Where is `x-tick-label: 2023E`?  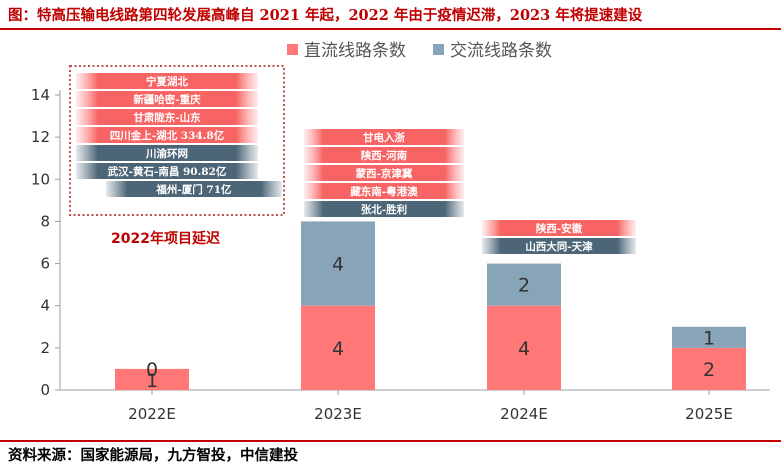
x-tick-label: 2023E is located at coordinates (338, 414).